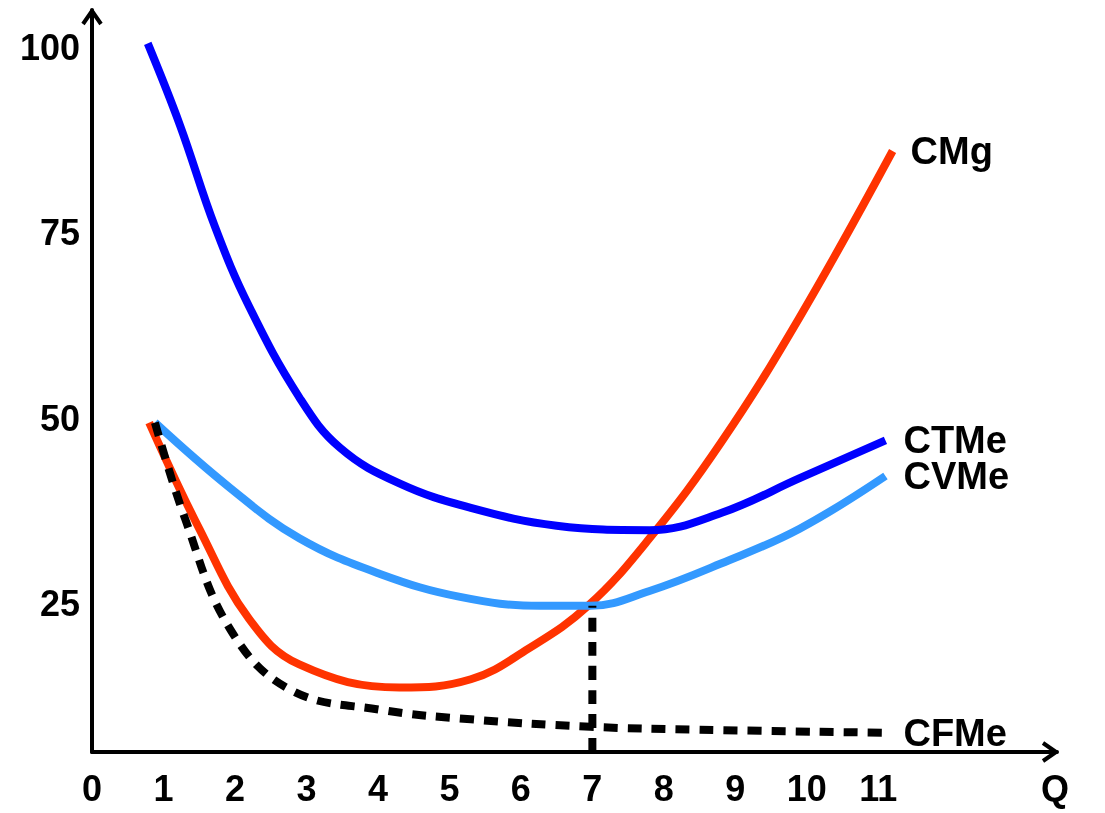 The image size is (1105, 813). Describe the element at coordinates (735, 788) in the screenshot. I see `x-tick-label: 9` at that location.